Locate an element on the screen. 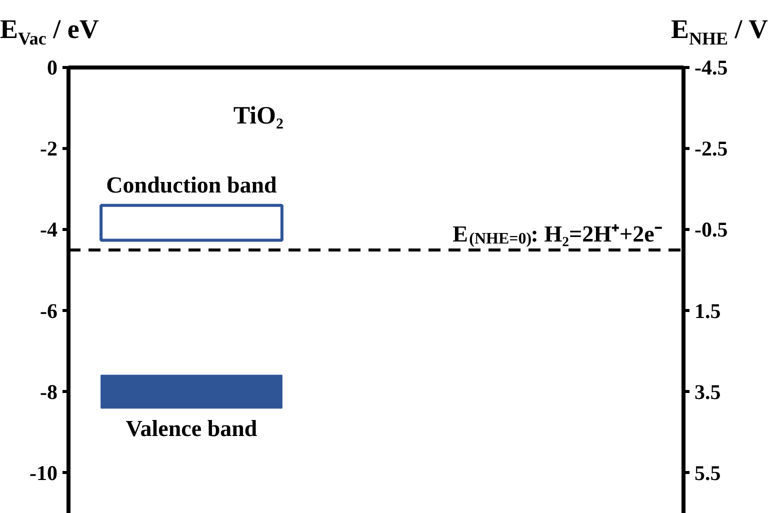 This screenshot has width=772, height=513. y-tick-label: -6 is located at coordinates (49, 310).